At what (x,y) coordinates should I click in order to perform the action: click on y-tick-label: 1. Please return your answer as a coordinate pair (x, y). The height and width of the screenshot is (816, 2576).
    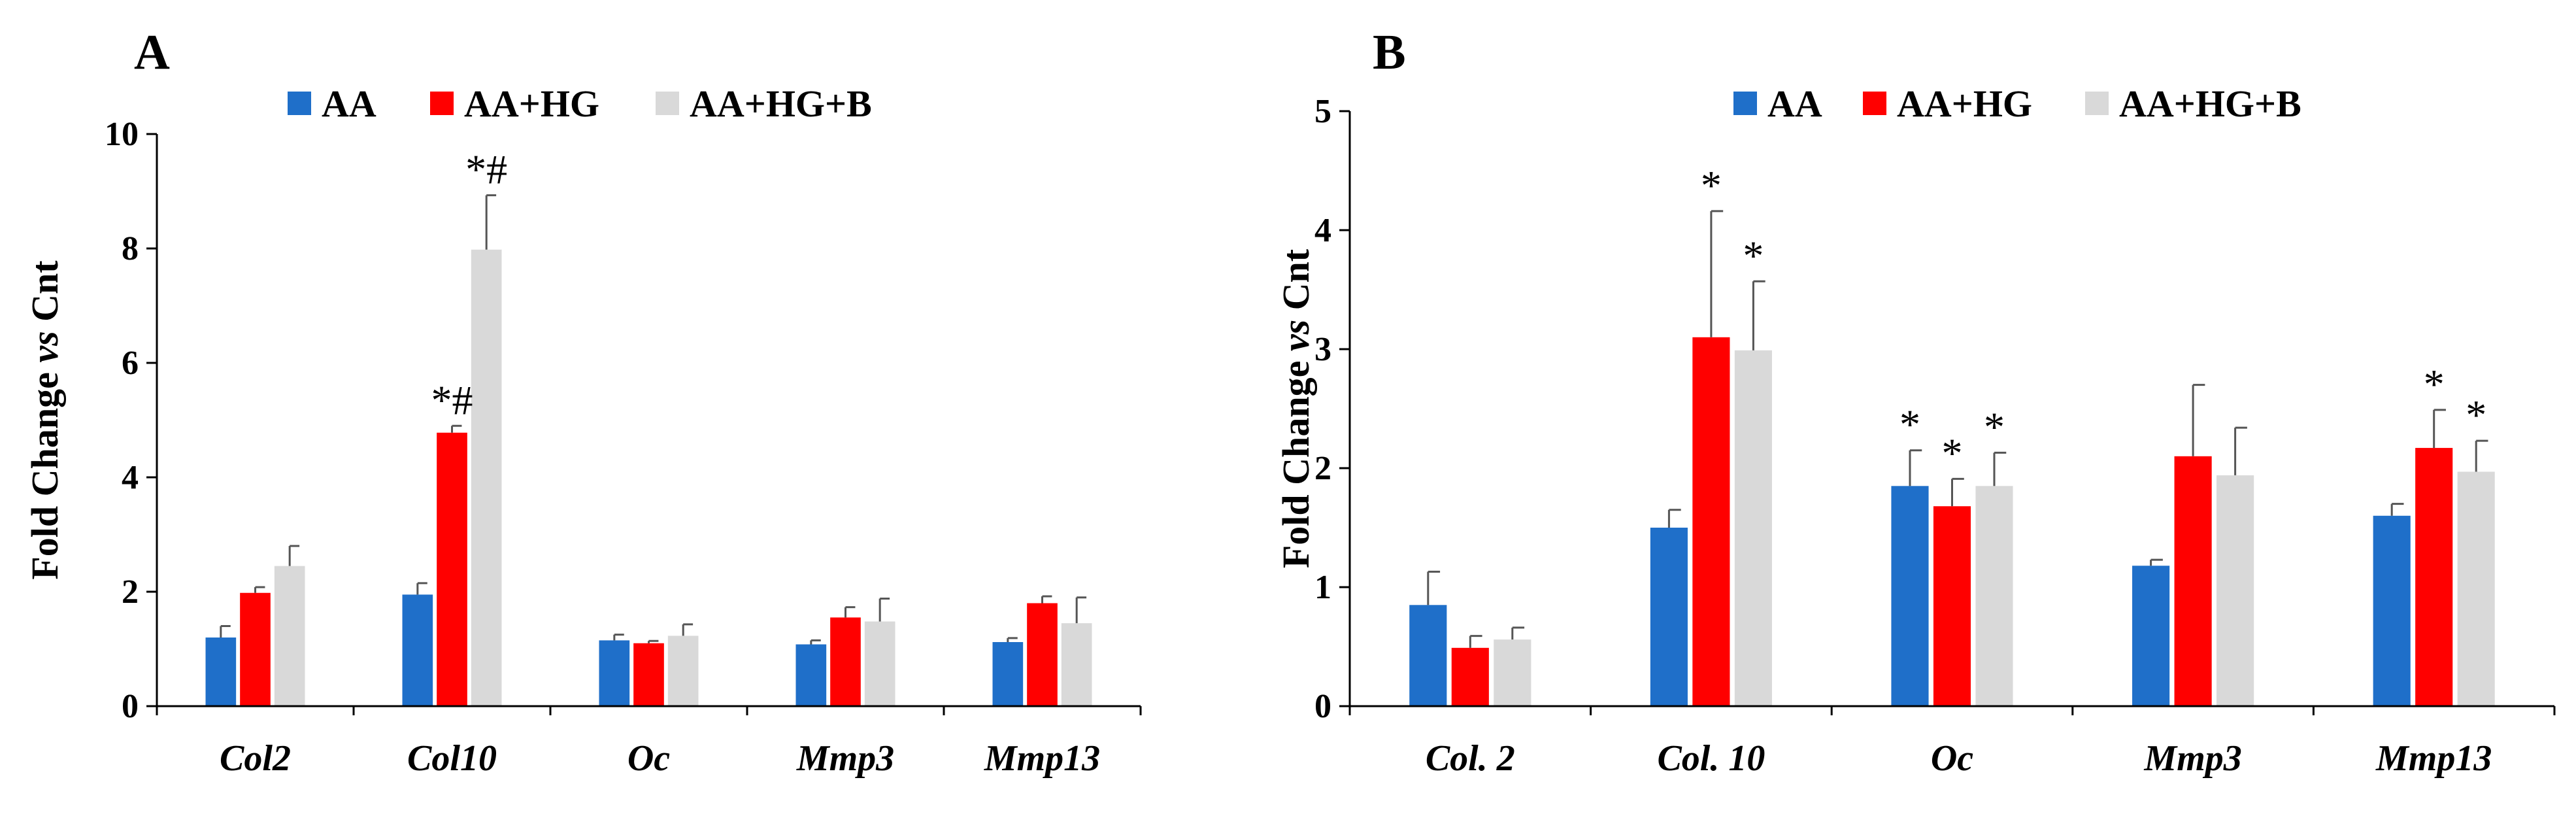
    Looking at the image, I should click on (1322, 587).